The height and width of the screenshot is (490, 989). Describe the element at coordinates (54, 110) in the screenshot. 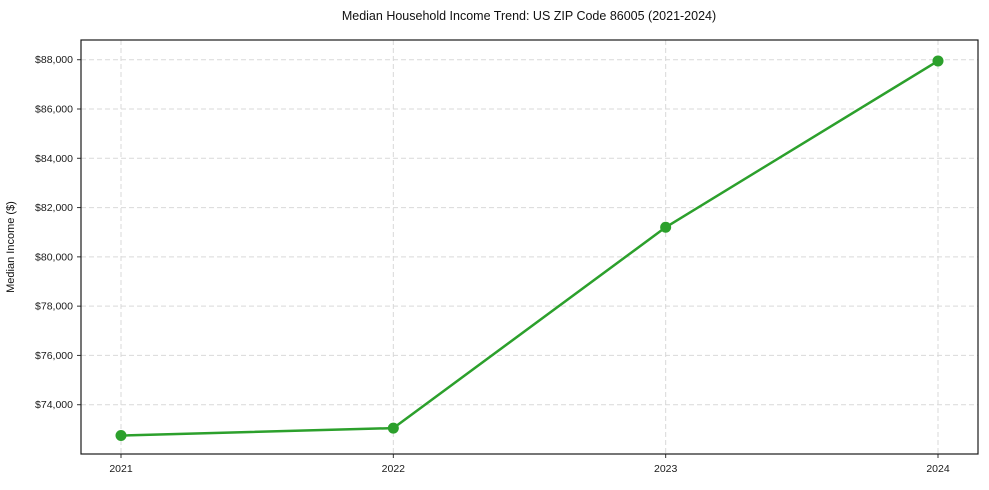

I see `y-tick-label: $86,000` at that location.